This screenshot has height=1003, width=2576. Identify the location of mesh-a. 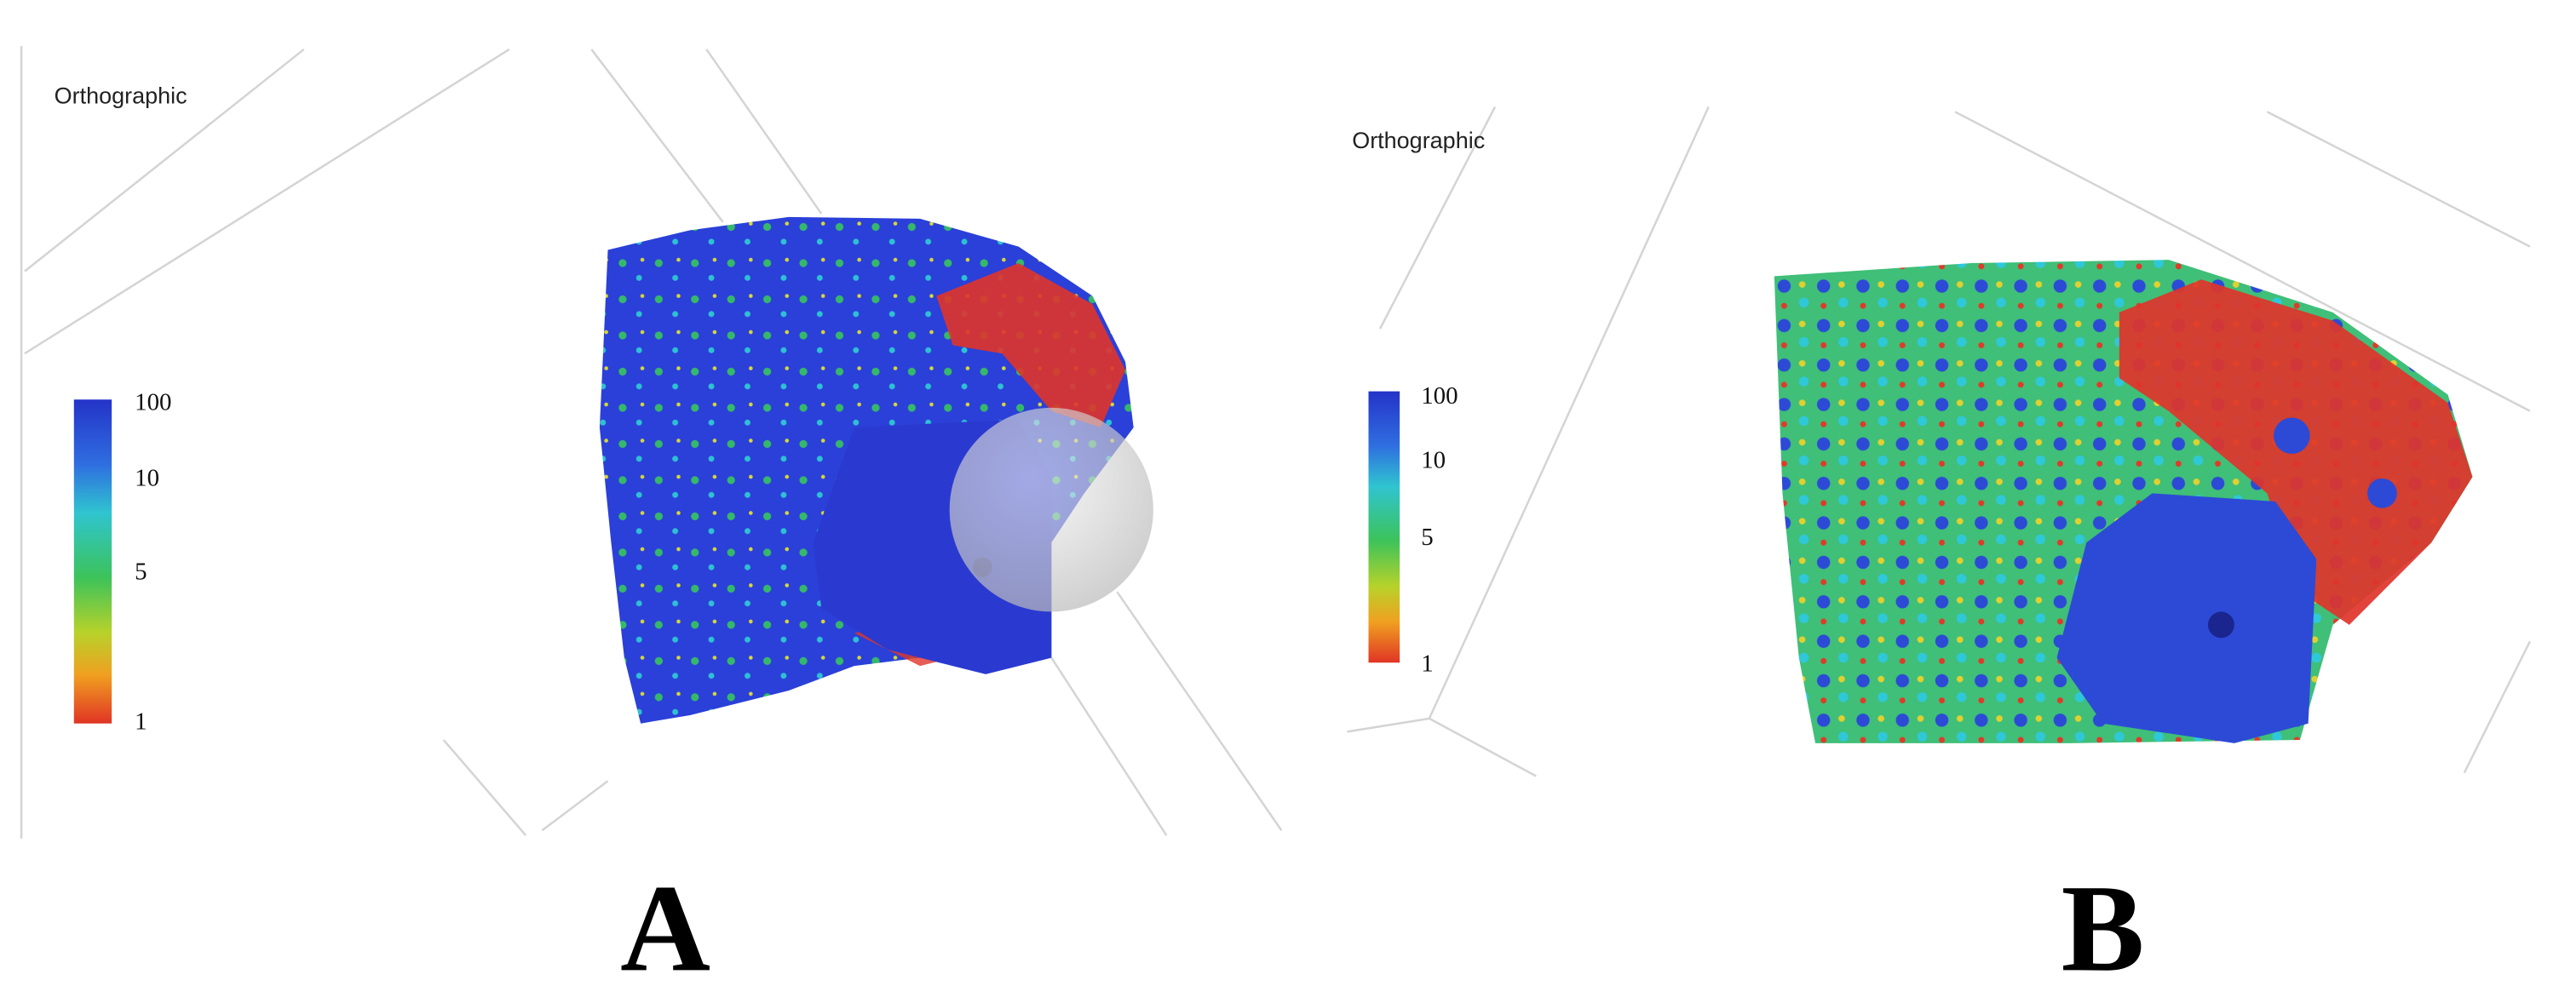
(876, 470).